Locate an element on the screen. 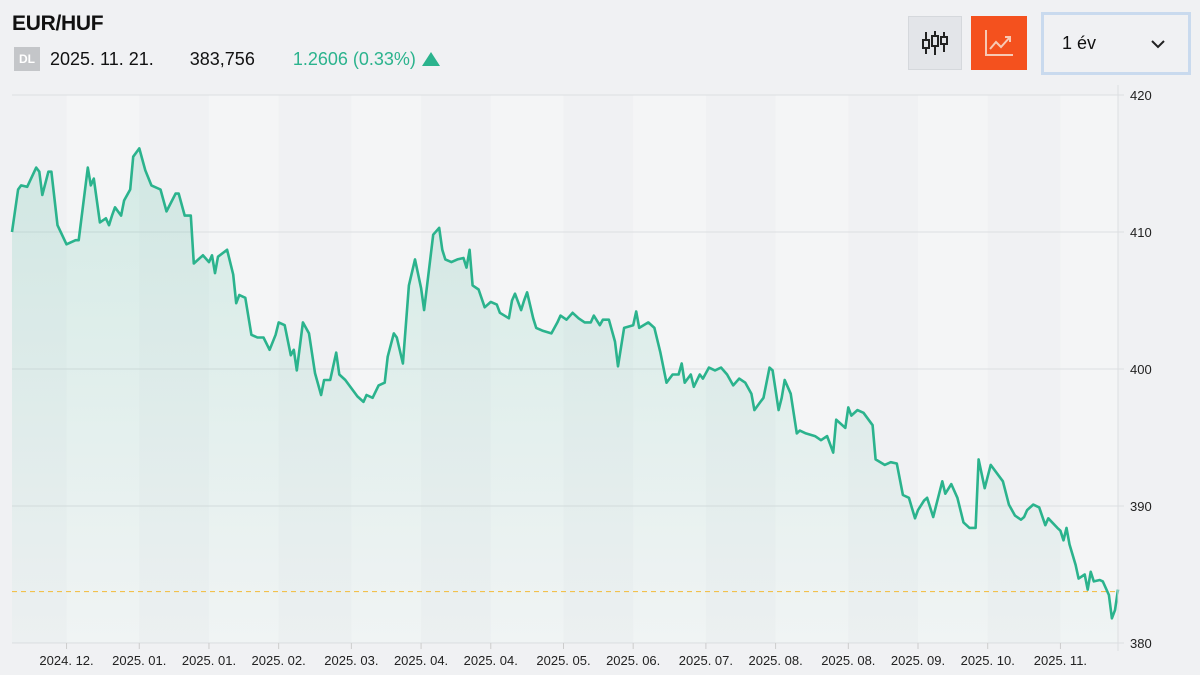  line-chart-button is located at coordinates (999, 43).